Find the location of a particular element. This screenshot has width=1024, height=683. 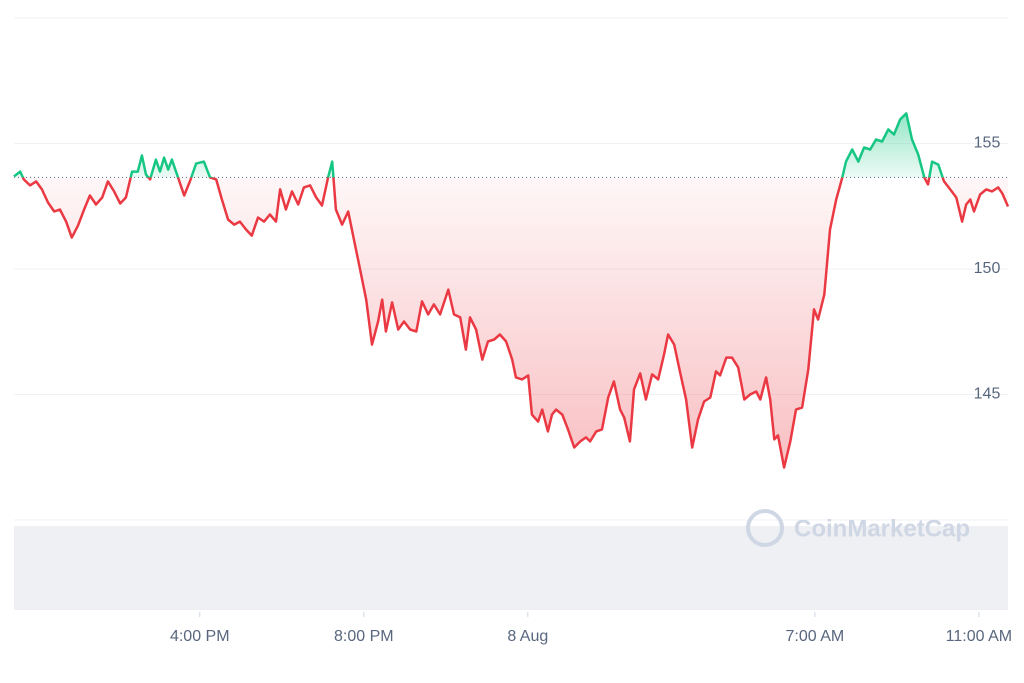

x-tick-label: 11:00 AM is located at coordinates (979, 636).